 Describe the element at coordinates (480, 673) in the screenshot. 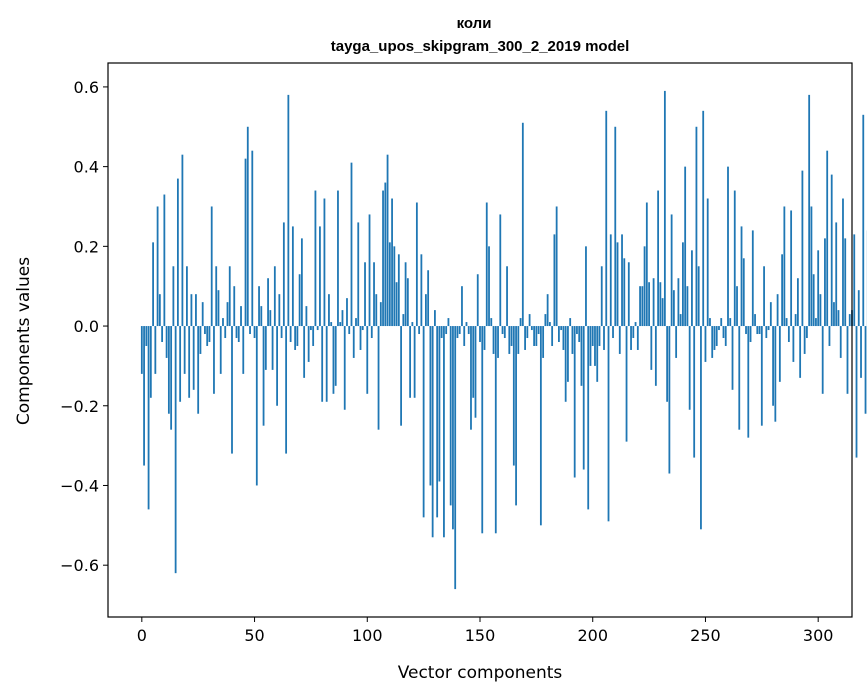

I see `x-axis-label: Vector components` at that location.